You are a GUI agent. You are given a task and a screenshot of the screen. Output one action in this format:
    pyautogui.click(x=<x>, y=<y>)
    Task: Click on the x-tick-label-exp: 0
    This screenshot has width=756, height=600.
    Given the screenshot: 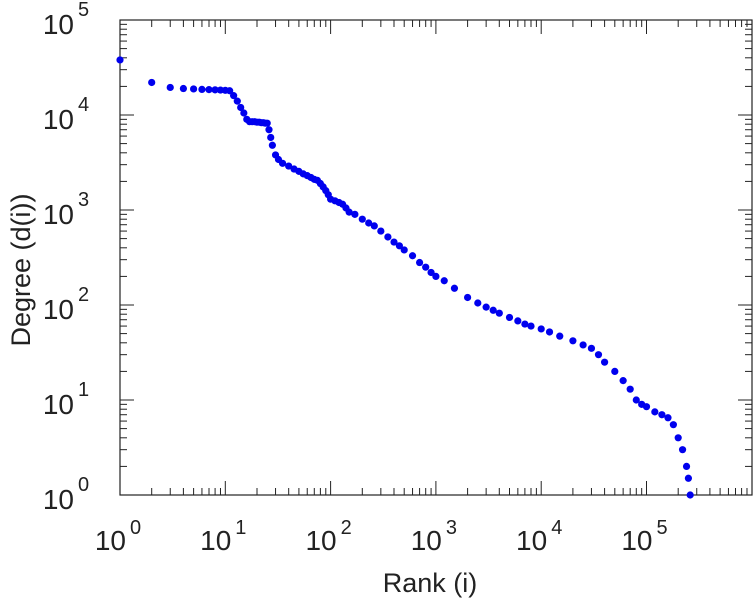 What is the action you would take?
    pyautogui.click(x=135, y=528)
    